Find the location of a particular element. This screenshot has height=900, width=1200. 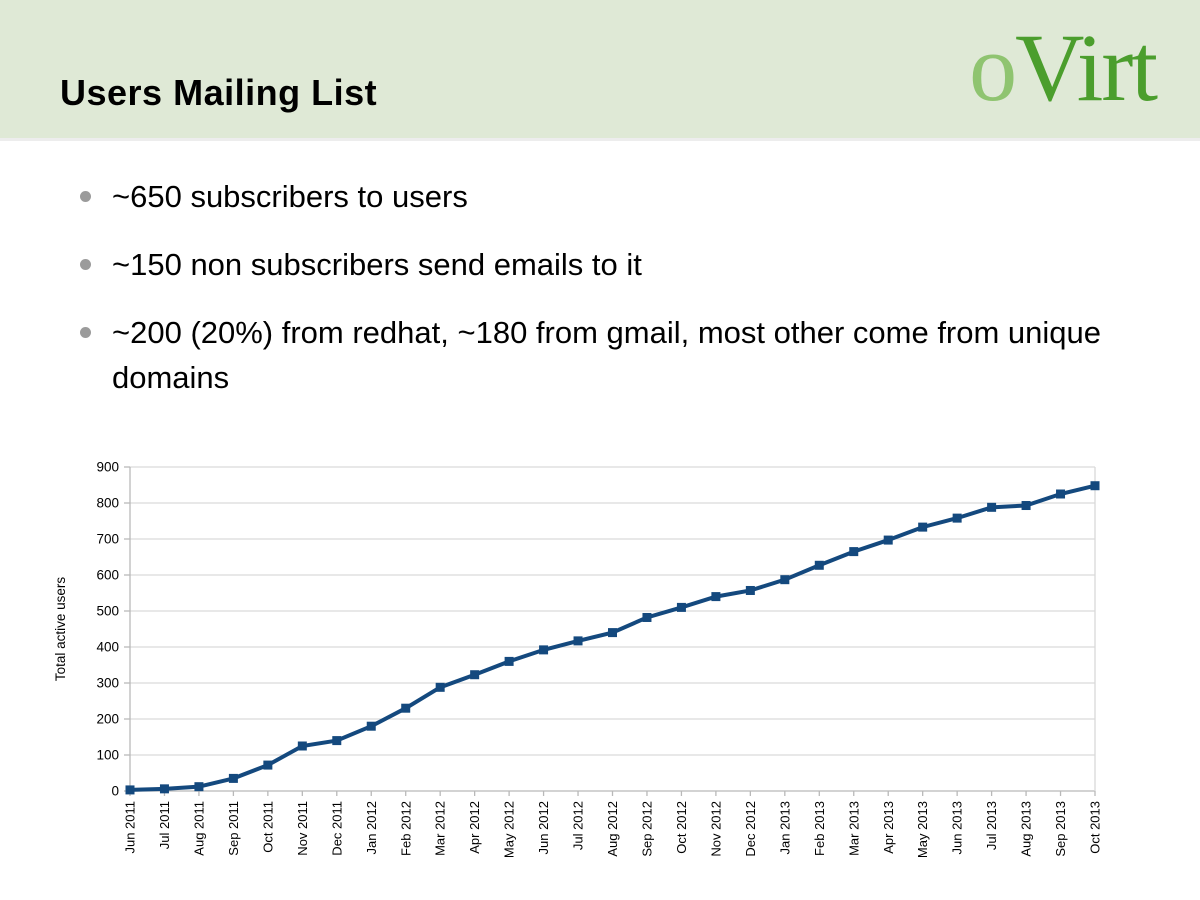

ytick-label-900: 900 is located at coordinates (107, 467).